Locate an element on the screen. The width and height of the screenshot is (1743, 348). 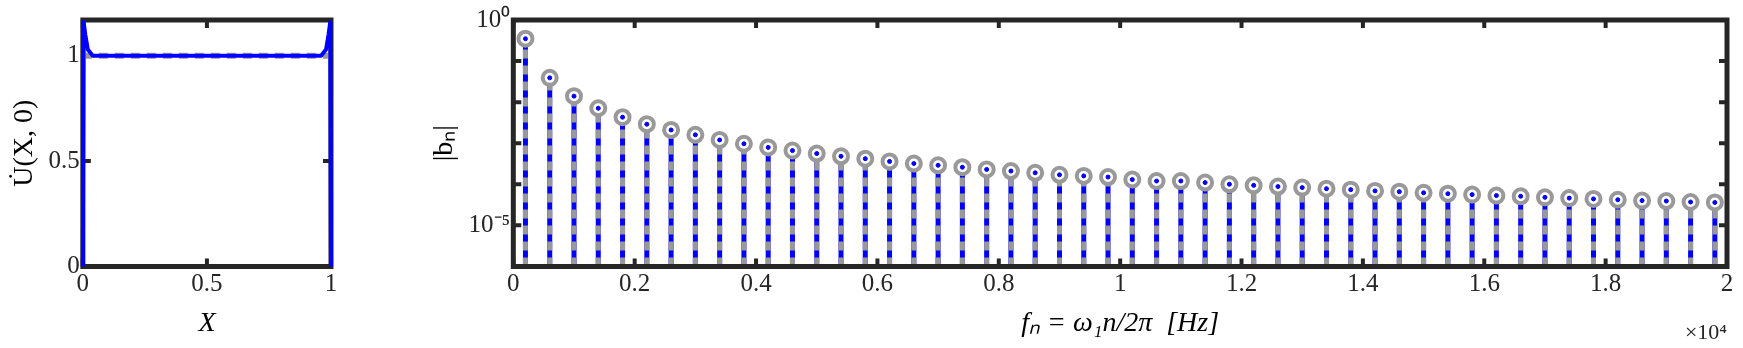
x-tick-label: 1.4 is located at coordinates (1363, 282).